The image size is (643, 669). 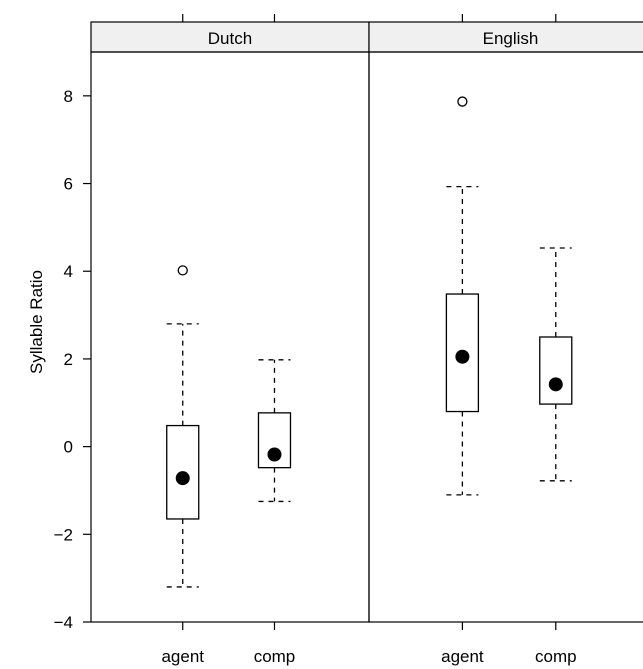 I want to click on y-tick-label: −4, so click(x=63, y=622).